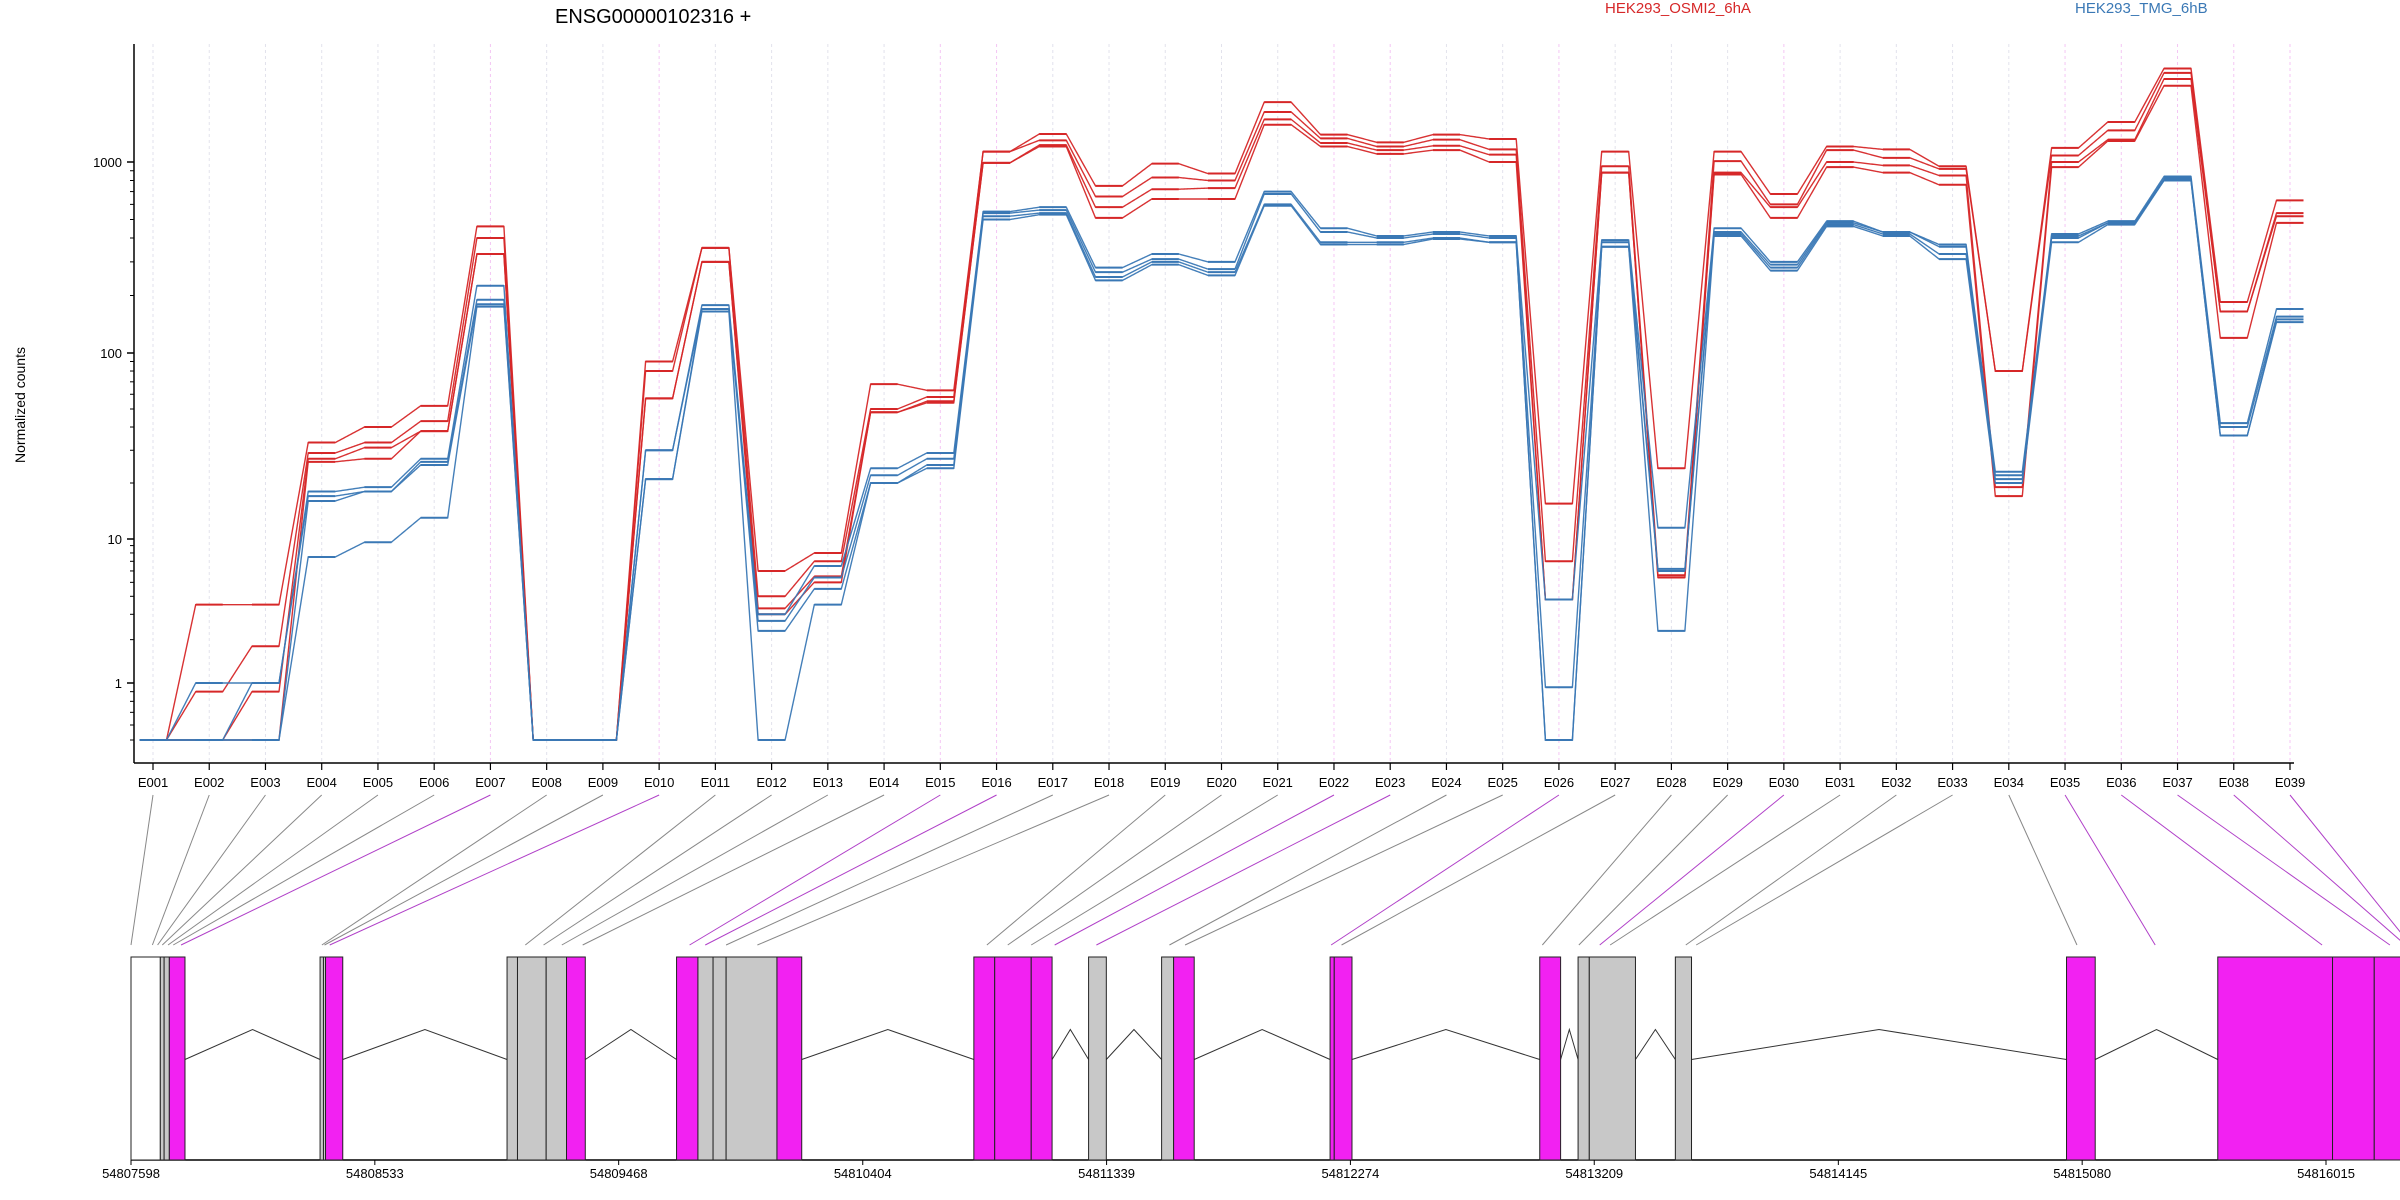 This screenshot has height=1200, width=2400. What do you see at coordinates (2009, 782) in the screenshot?
I see `x-tick-label-e034: E034` at bounding box center [2009, 782].